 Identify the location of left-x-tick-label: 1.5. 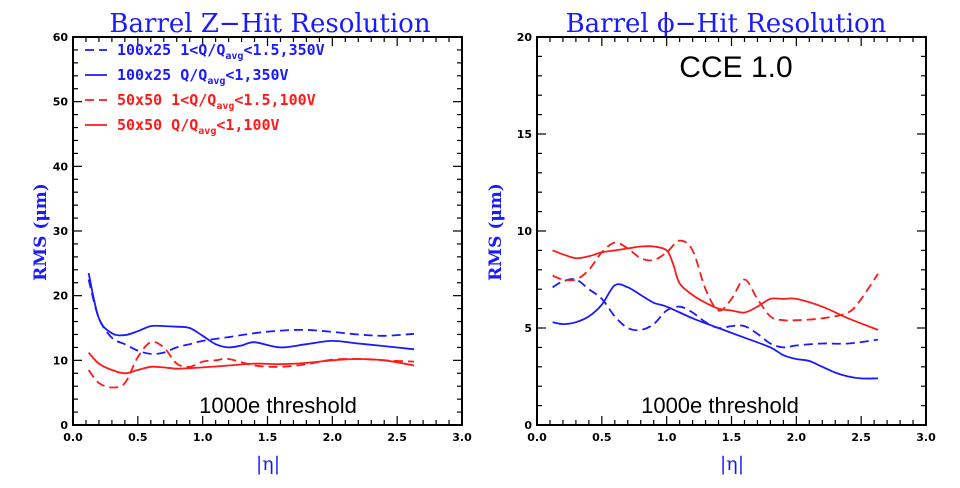
(268, 437).